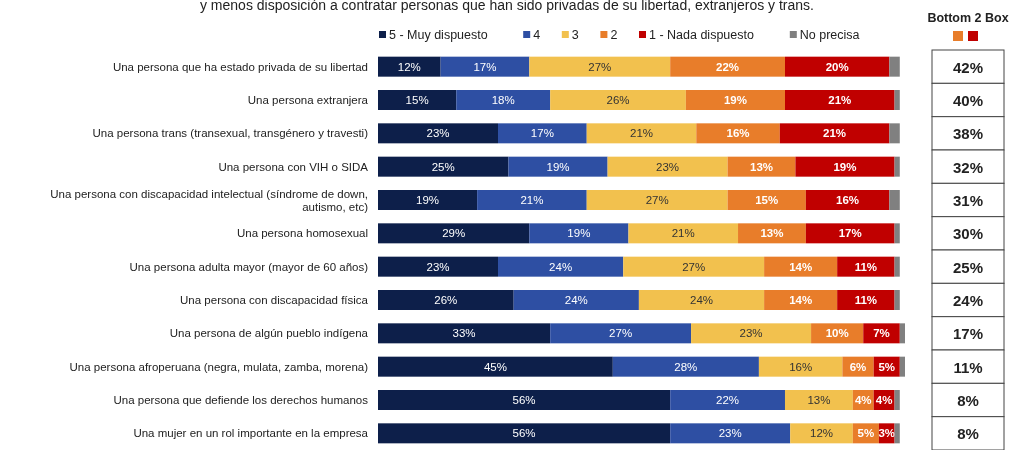 The height and width of the screenshot is (450, 1014). Describe the element at coordinates (507, 6) in the screenshot. I see `chart-title: y menos disposición a contratar personas que han sido privadas de su libertad, extranjeros y trans.` at that location.